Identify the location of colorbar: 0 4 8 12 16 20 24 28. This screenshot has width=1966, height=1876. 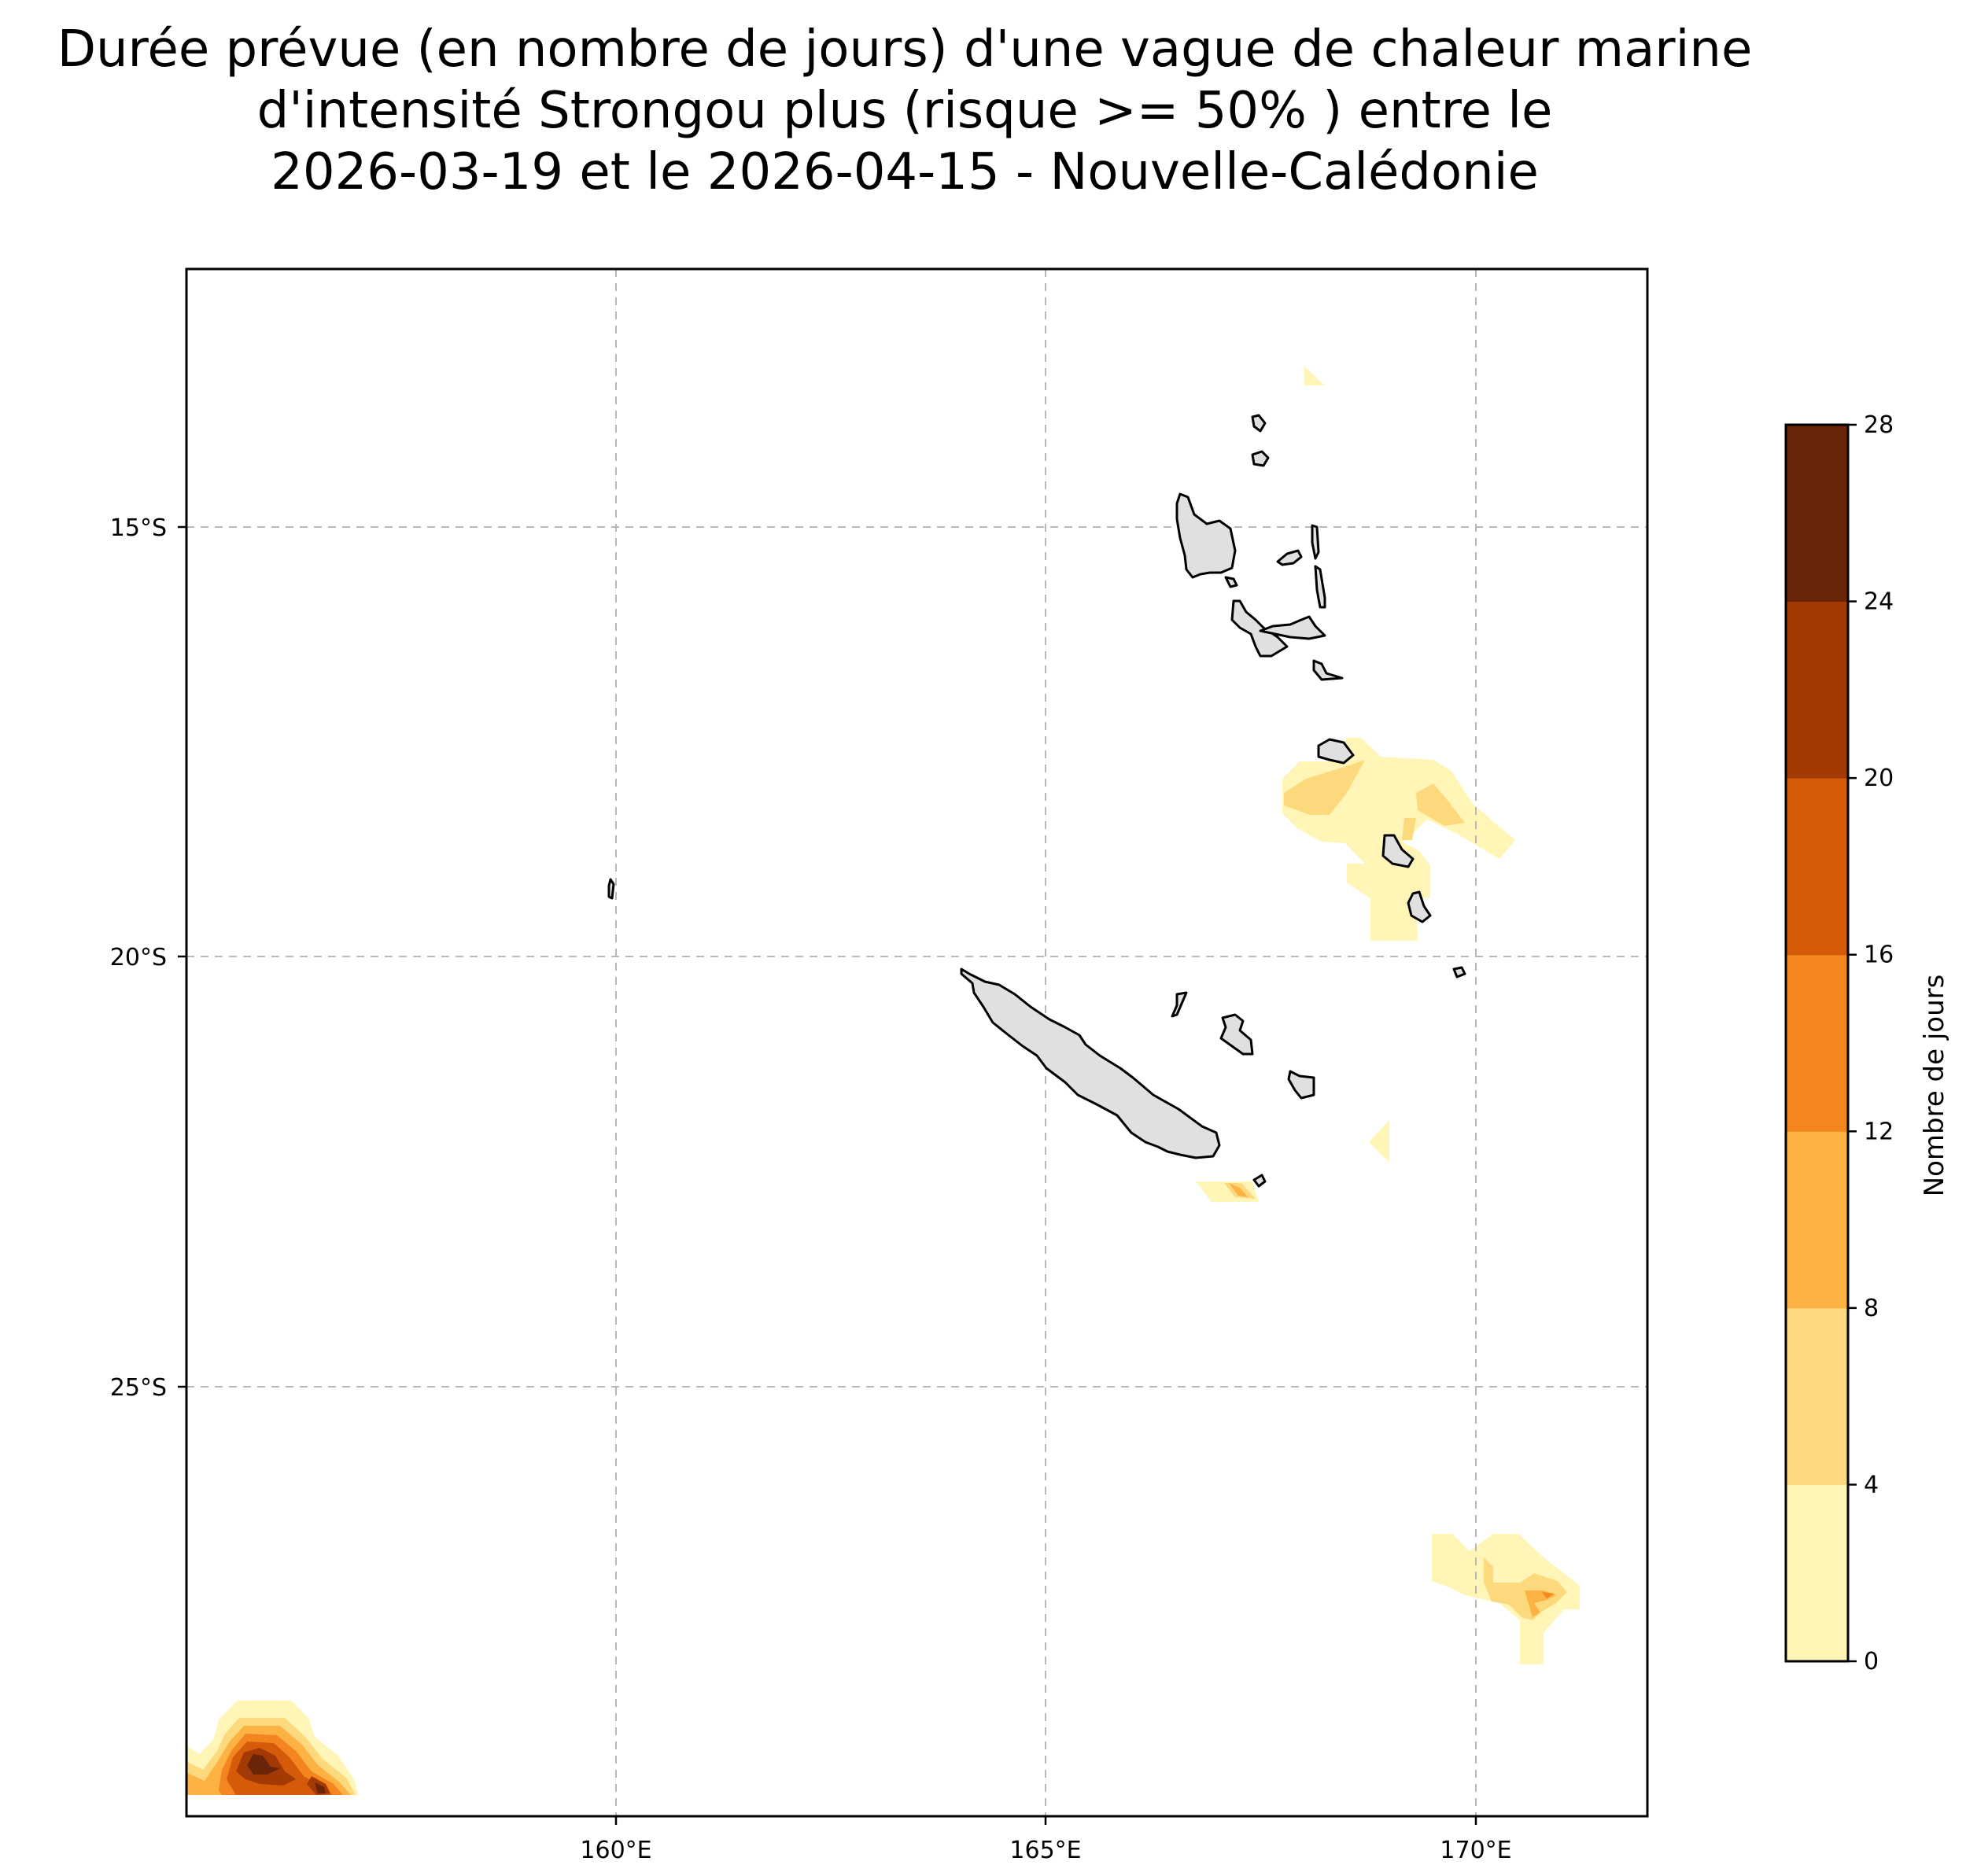
(1839, 1043).